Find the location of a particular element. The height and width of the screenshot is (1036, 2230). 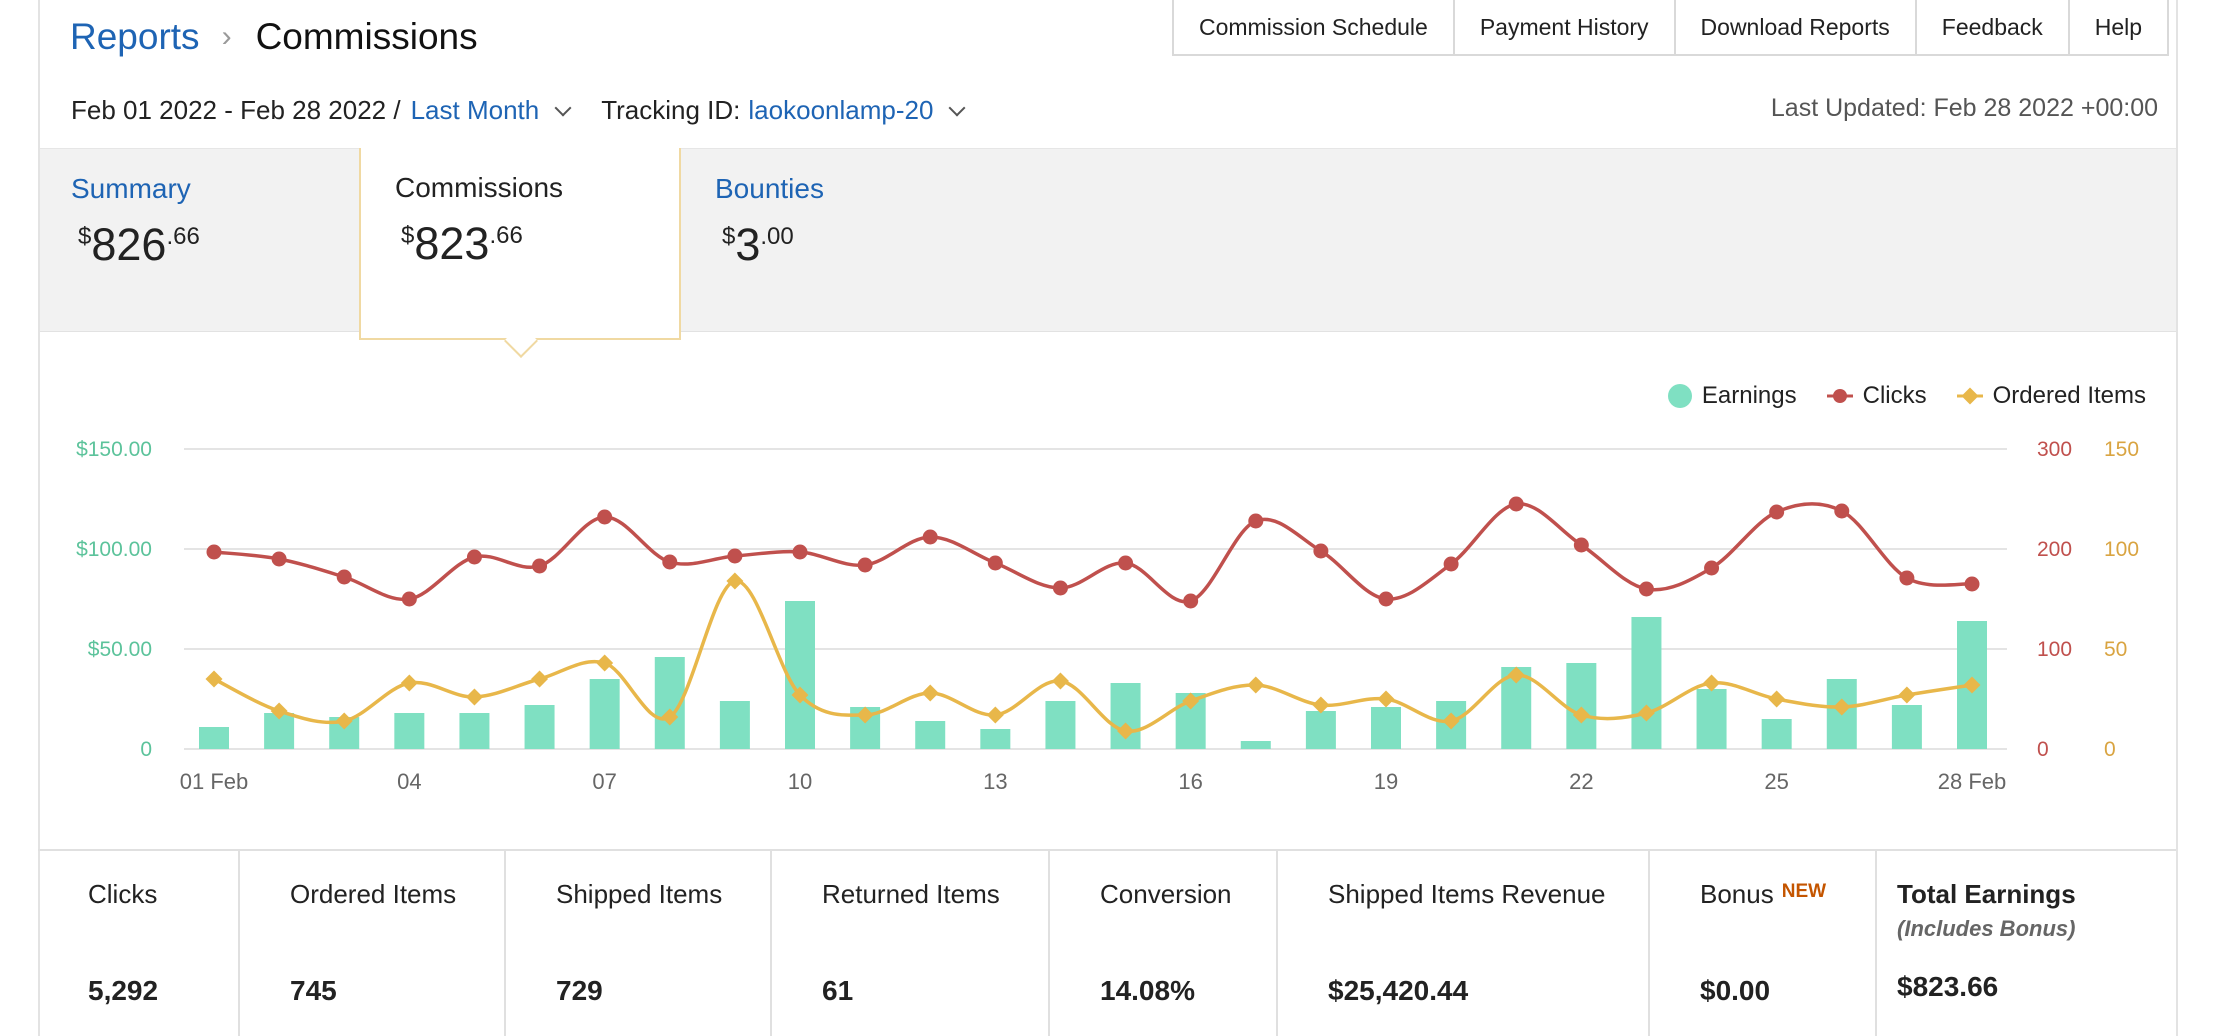

page-title: Commissions is located at coordinates (366, 36).